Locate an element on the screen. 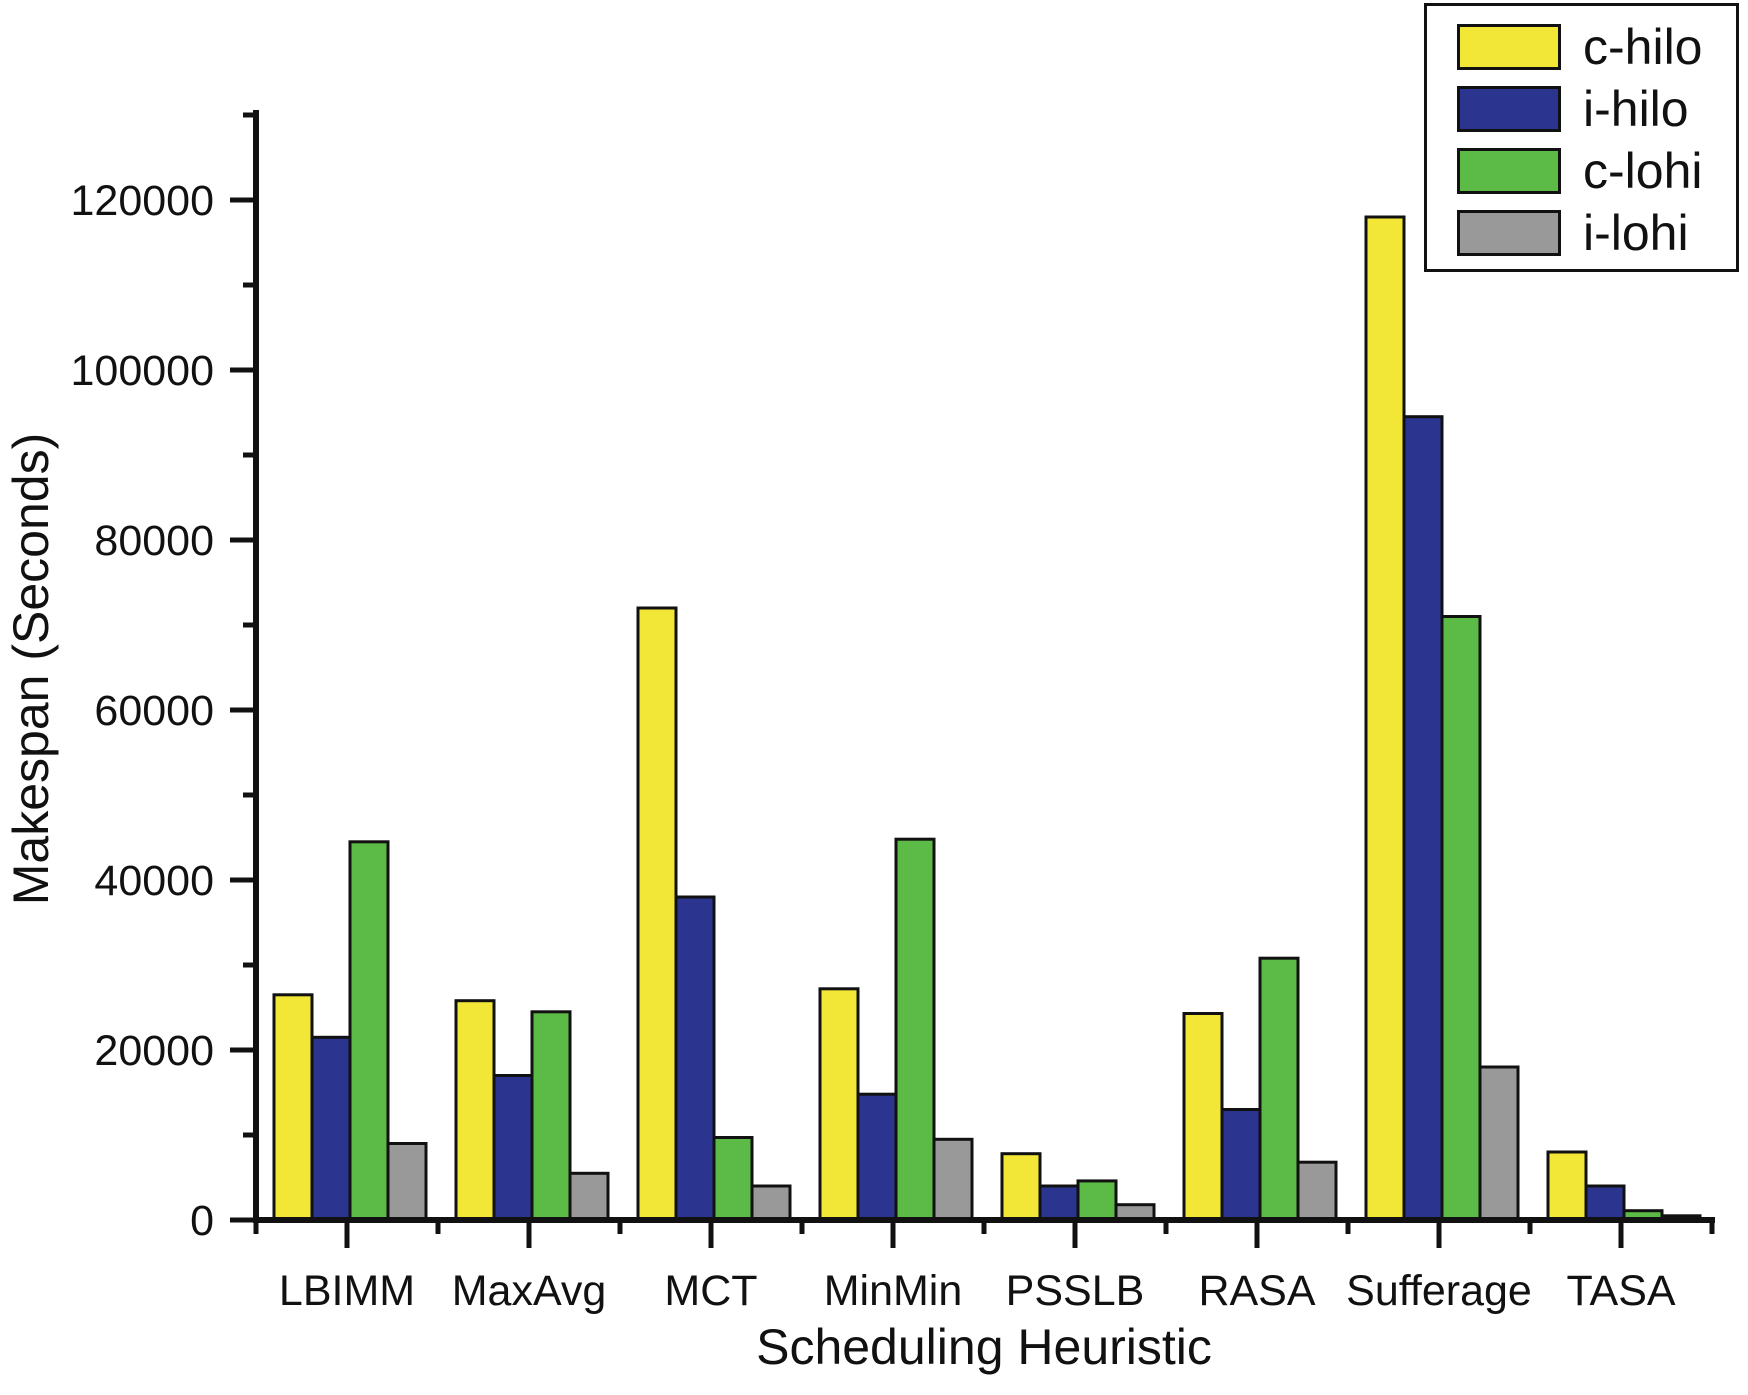 The height and width of the screenshot is (1395, 1748). bar-PSSLB-c-hilo is located at coordinates (1021, 1187).